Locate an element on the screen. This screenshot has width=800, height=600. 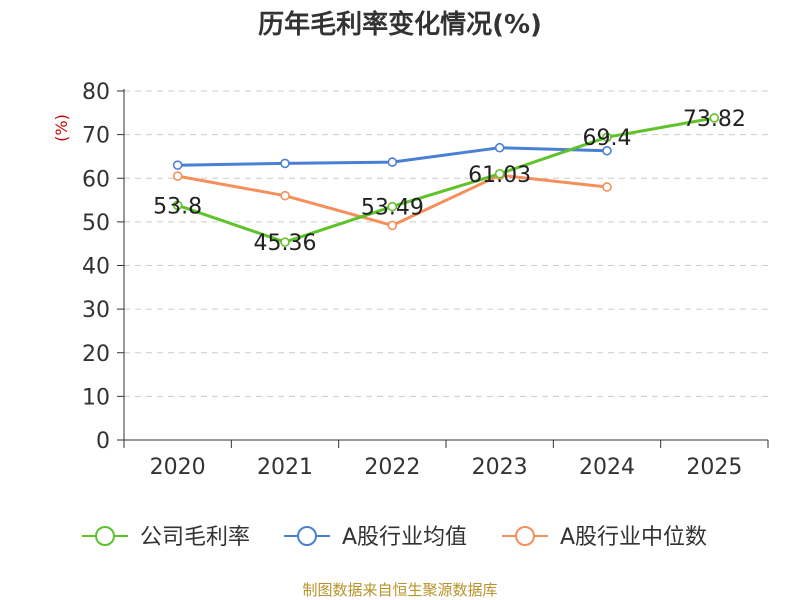
series-lines is located at coordinates (446, 180).